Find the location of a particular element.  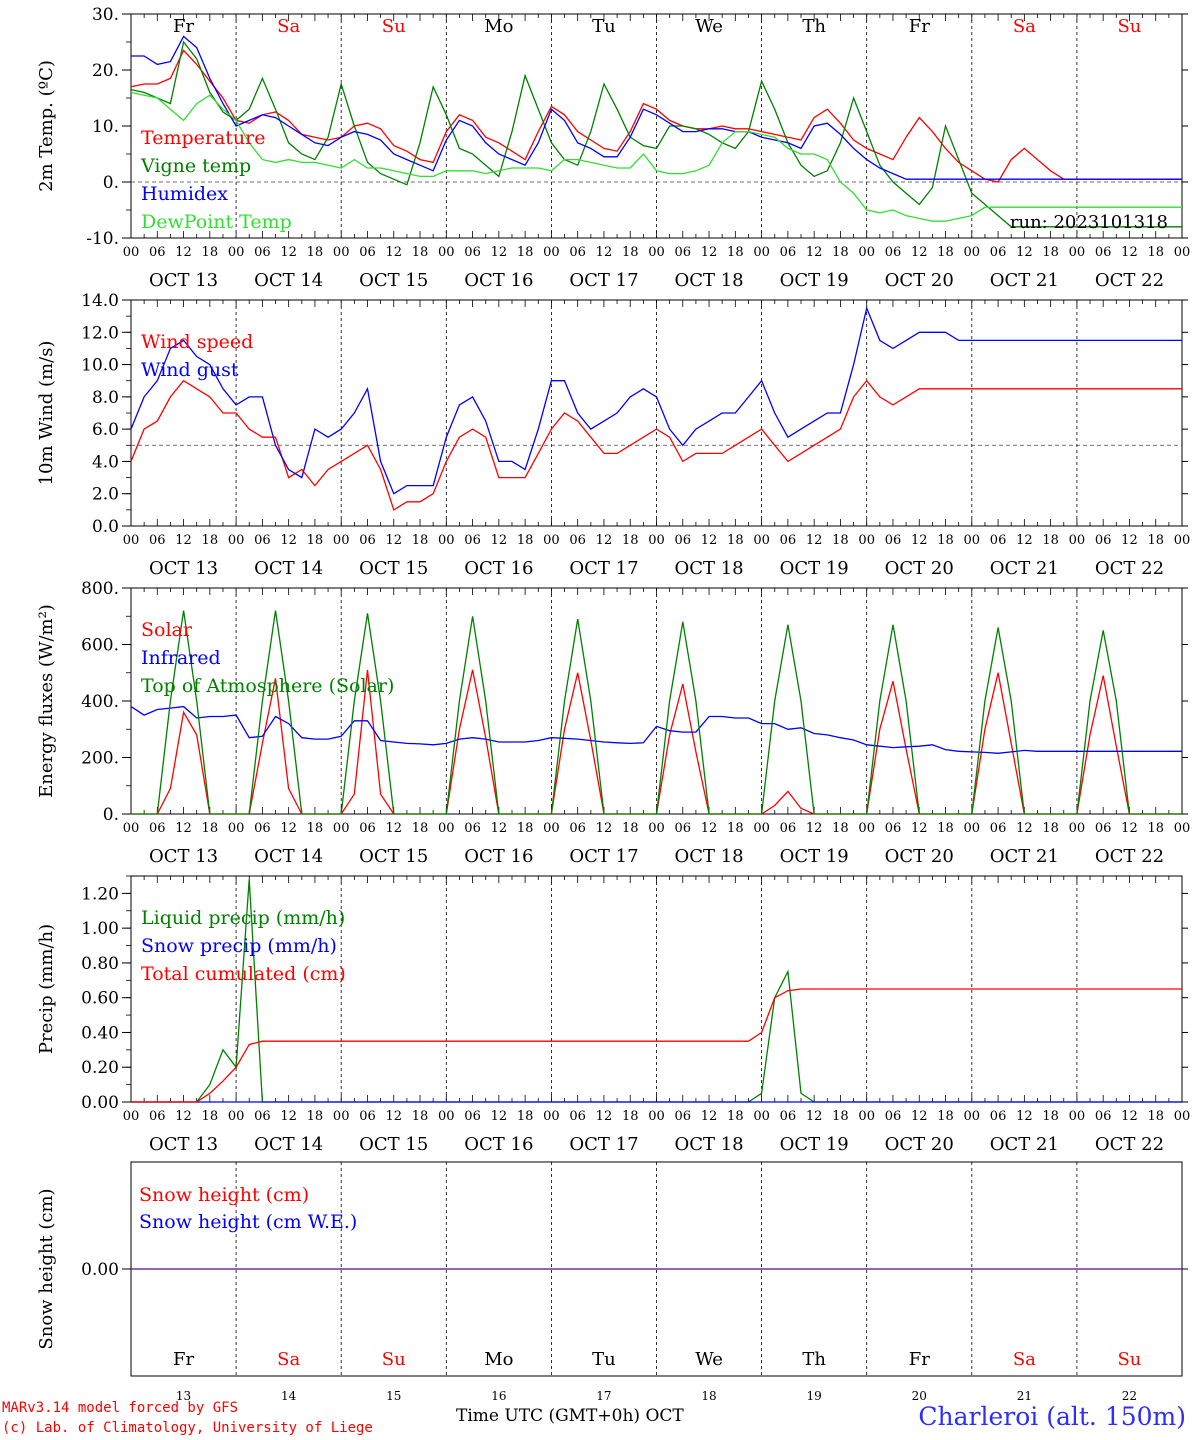

series-line-wind-gust is located at coordinates (656, 400).